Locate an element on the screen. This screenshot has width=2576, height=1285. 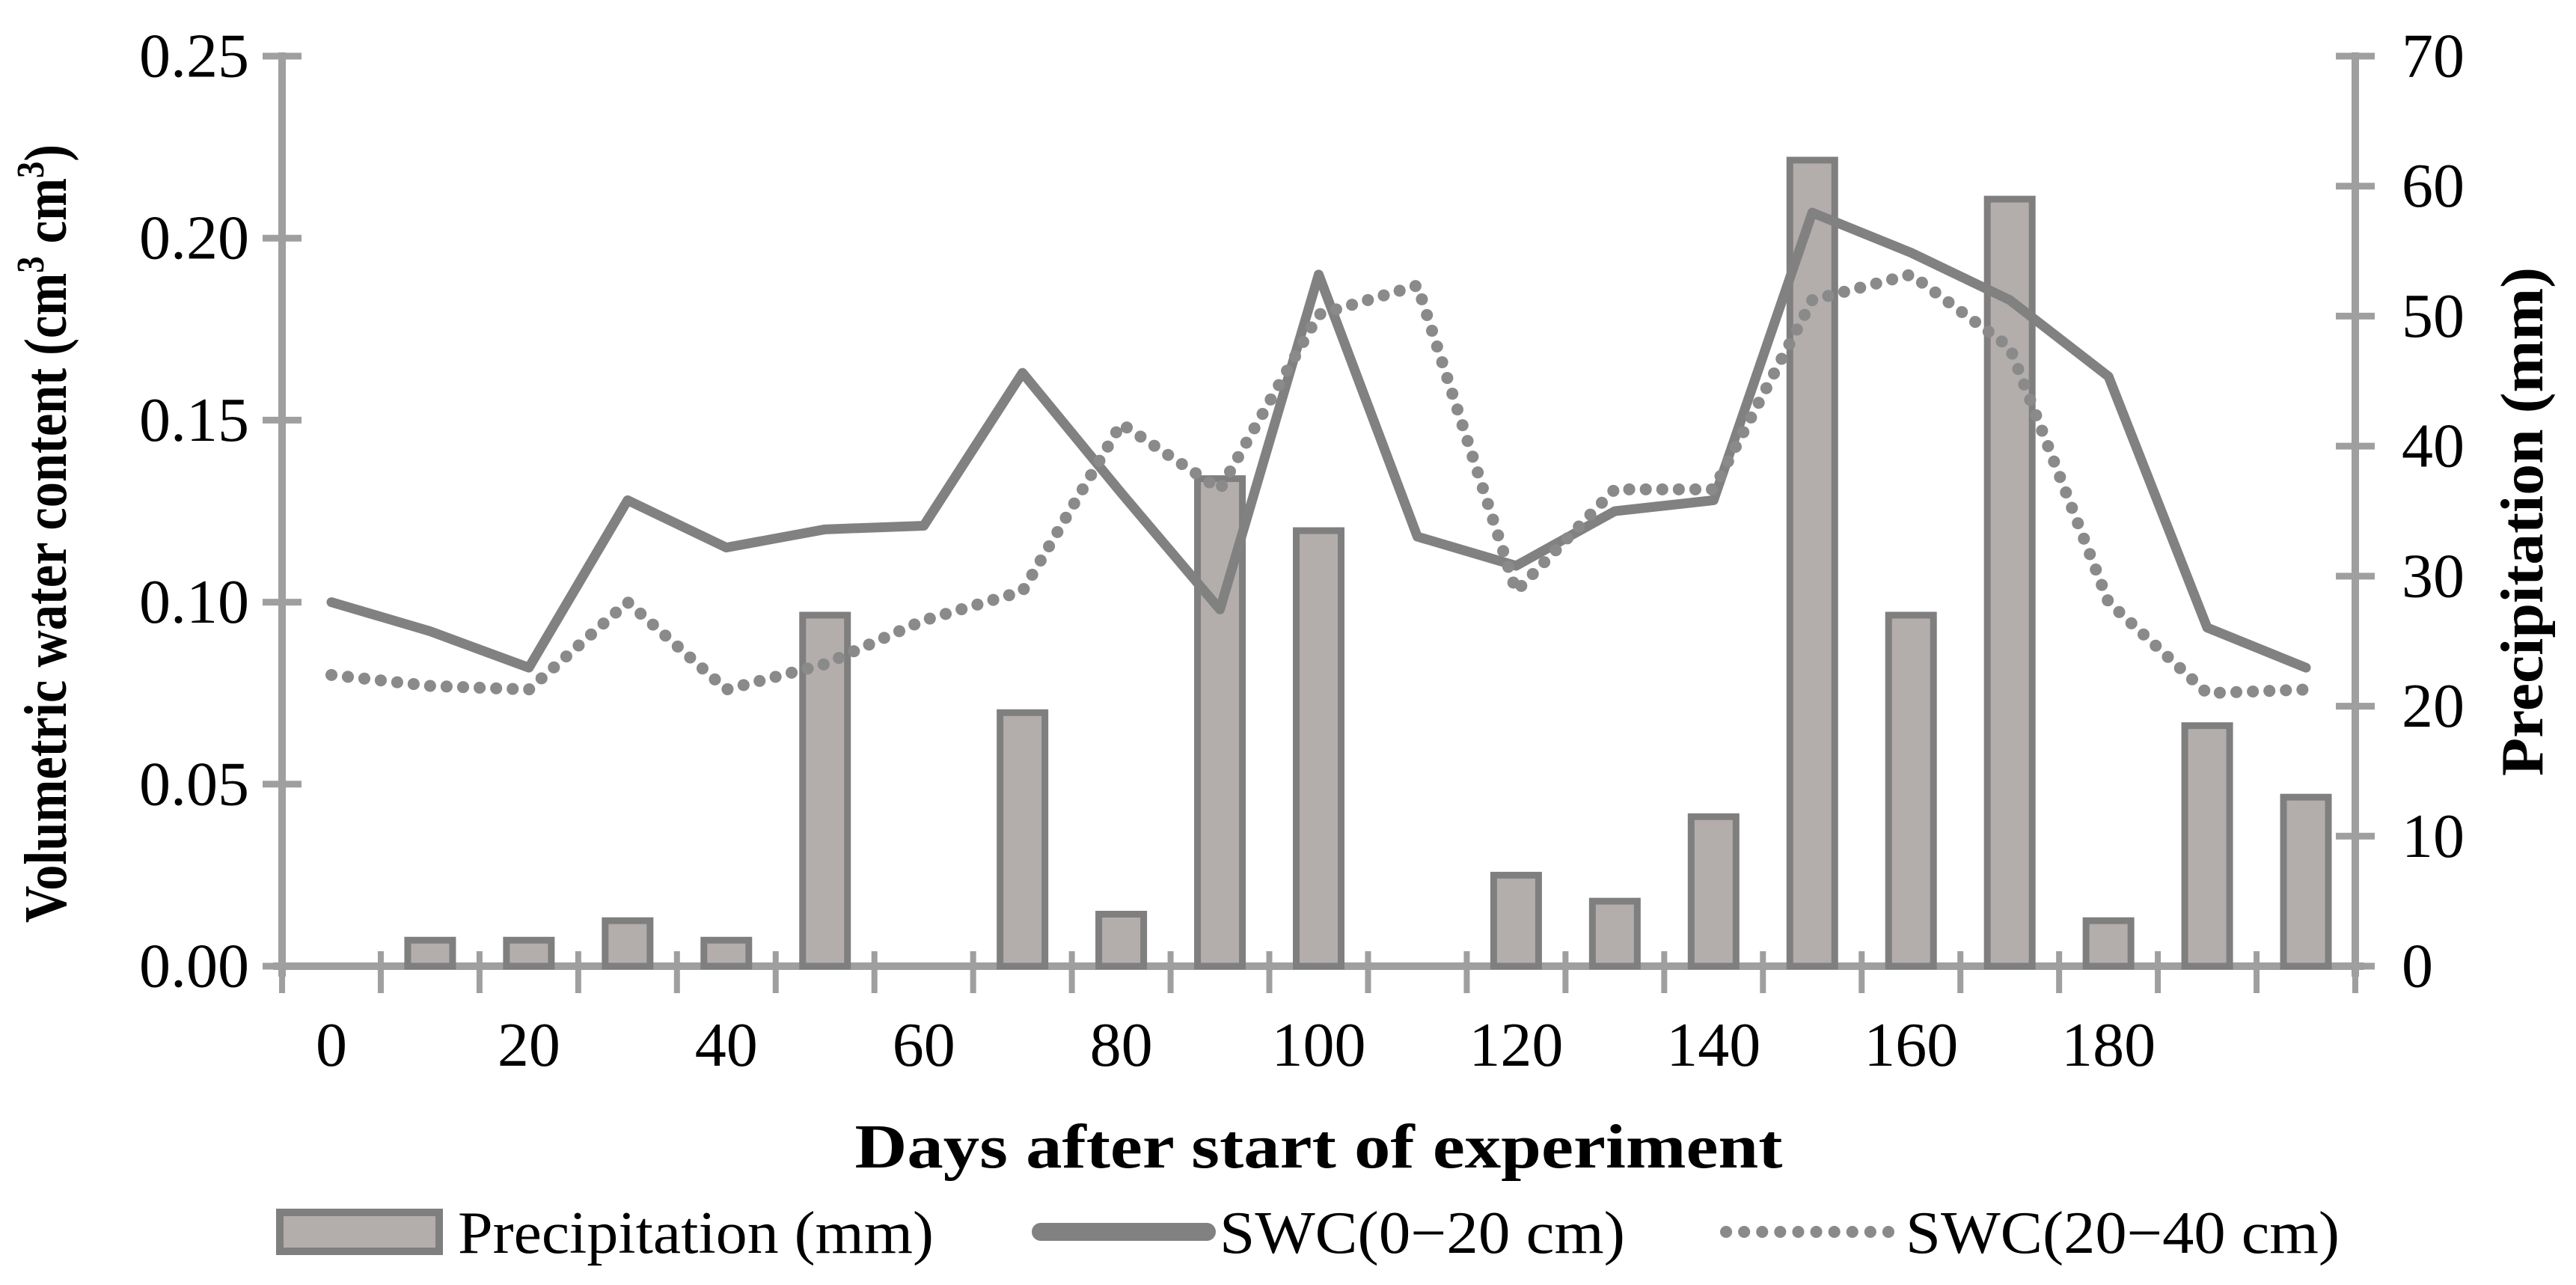
right-axis-tick-label: 30 is located at coordinates (2433, 576).